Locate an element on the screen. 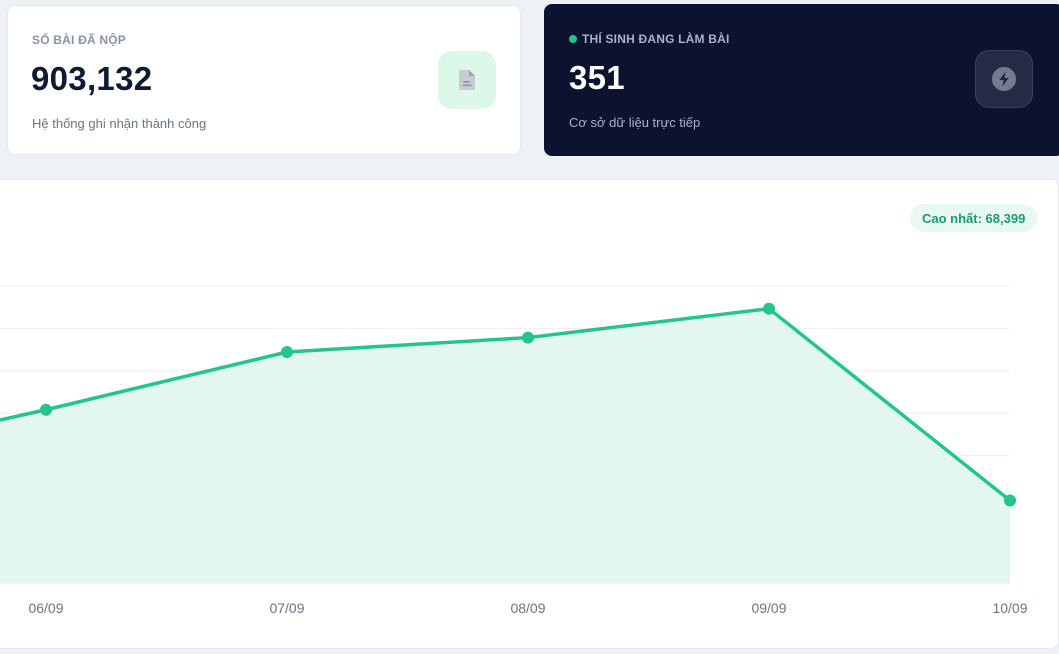 This screenshot has width=1059, height=654. live-candidates-label-text: THÍ SINH ĐANG LÀM BÀI is located at coordinates (656, 39).